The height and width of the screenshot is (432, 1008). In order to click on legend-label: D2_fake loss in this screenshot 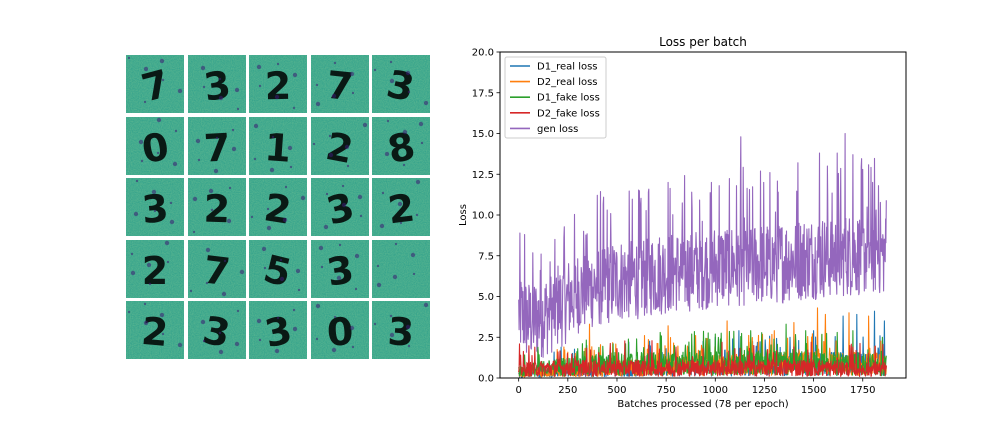, I will do `click(568, 113)`.